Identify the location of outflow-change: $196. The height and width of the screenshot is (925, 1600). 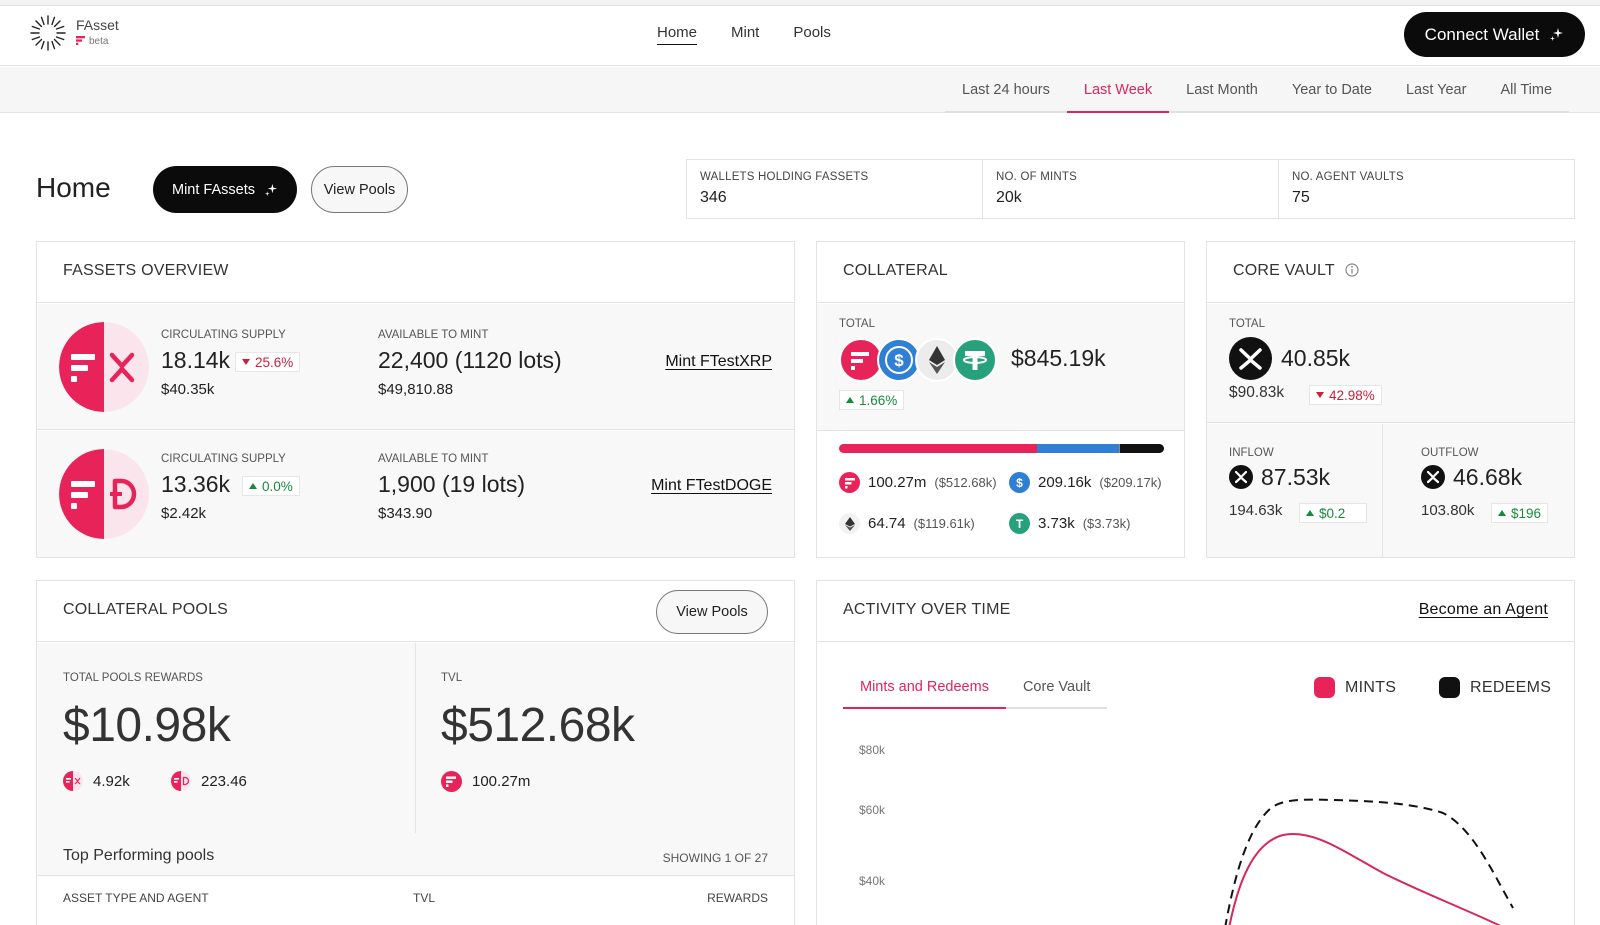
(1526, 513).